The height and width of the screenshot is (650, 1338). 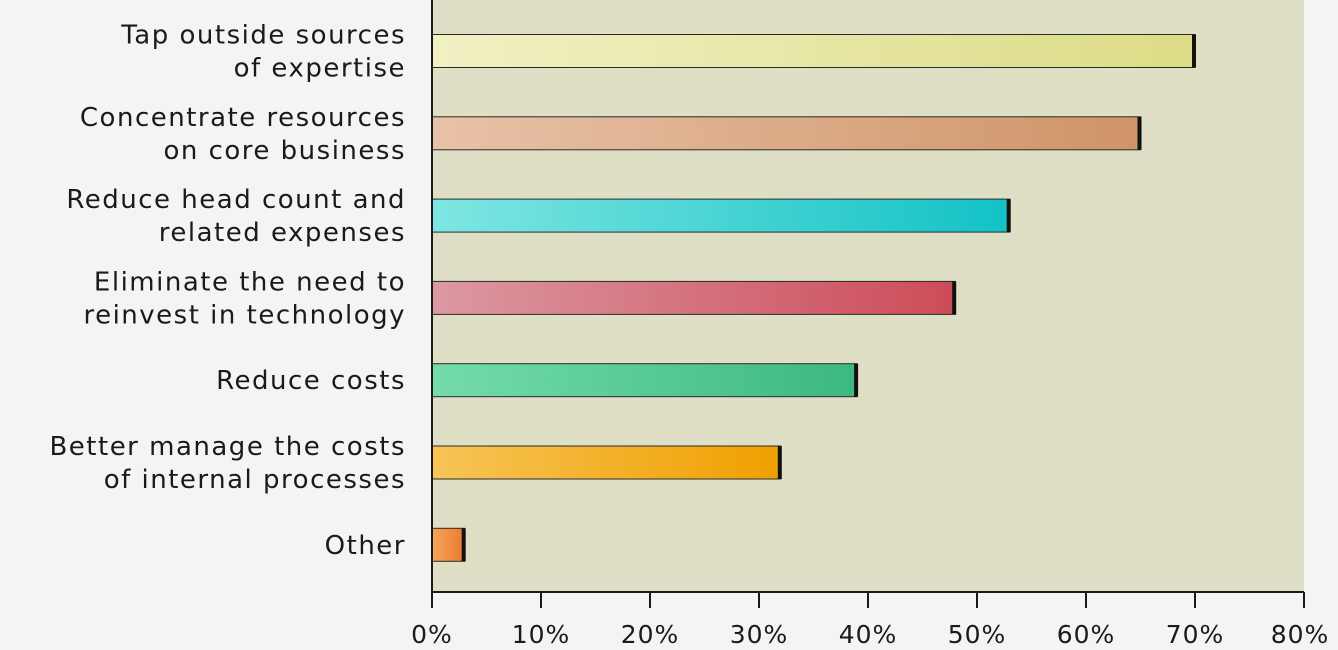 I want to click on category-label: Other, so click(x=365, y=546).